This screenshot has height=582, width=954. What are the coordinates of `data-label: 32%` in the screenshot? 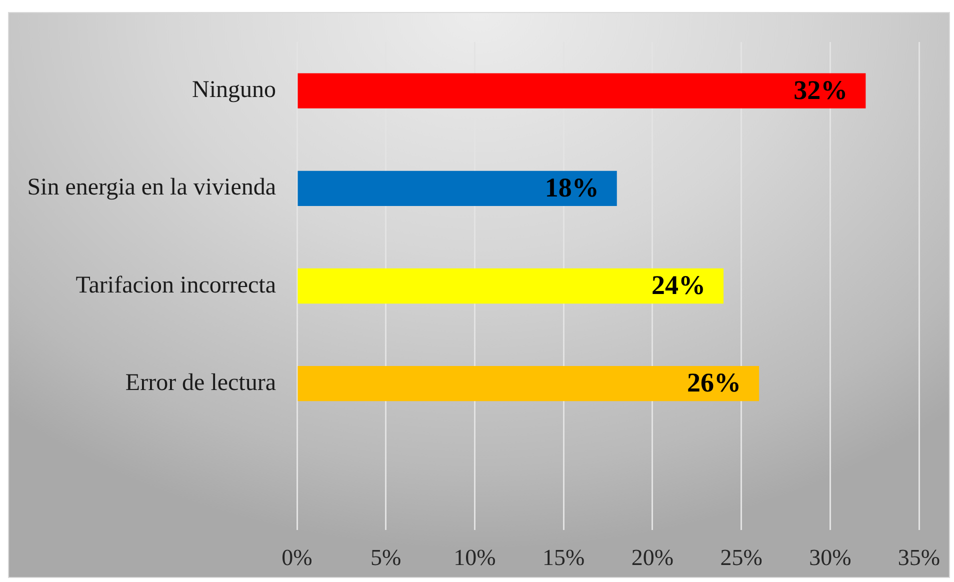 It's located at (821, 89).